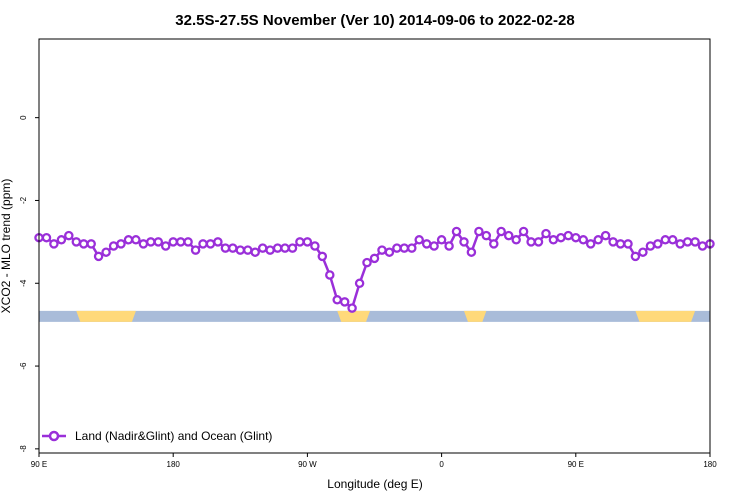  I want to click on y-tick-label: -6, so click(23, 366).